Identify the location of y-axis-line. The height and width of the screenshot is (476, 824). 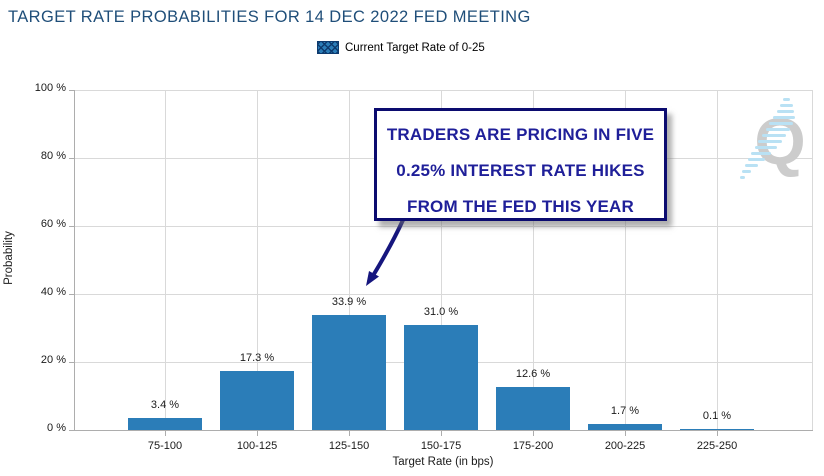
(74, 260).